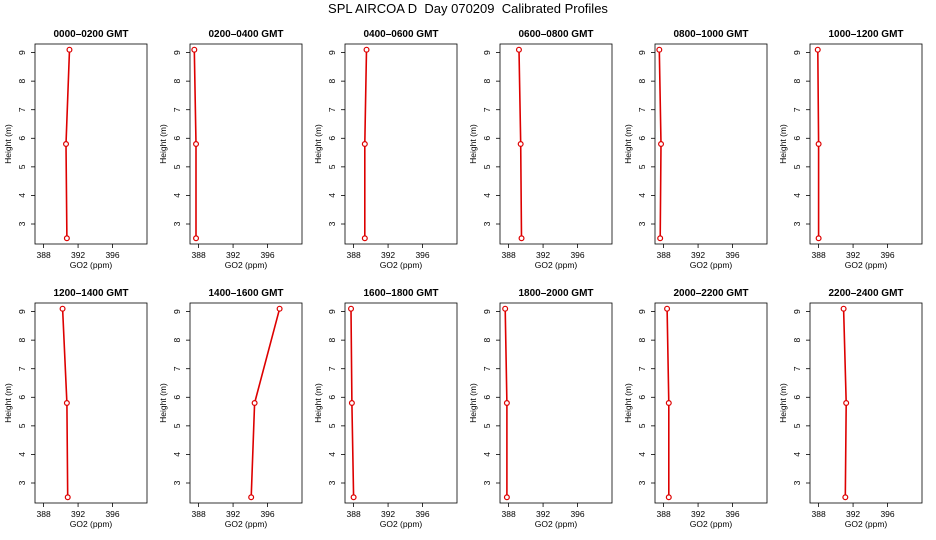 Image resolution: width=936 pixels, height=540 pixels. I want to click on panel-title: 1600–1800 GMT, so click(400, 293).